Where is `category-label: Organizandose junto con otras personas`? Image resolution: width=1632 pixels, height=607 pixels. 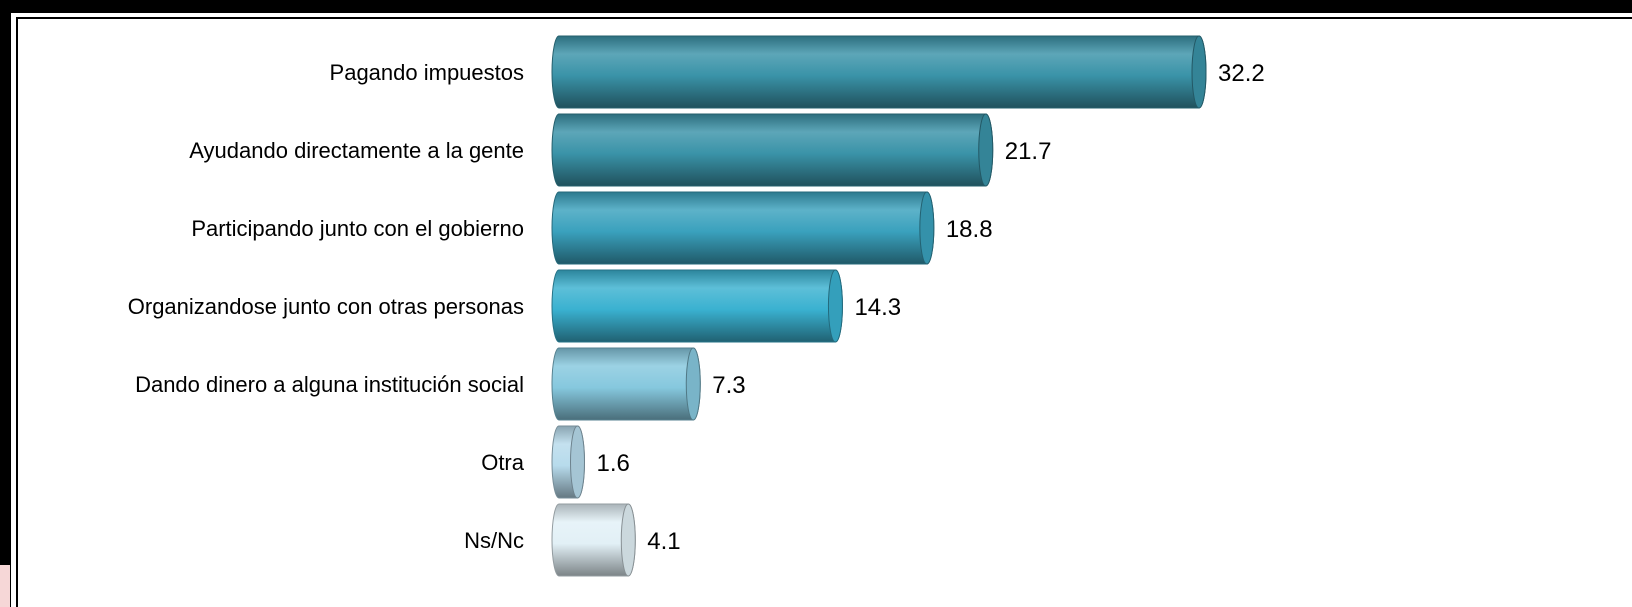
category-label: Organizandose junto con otras personas is located at coordinates (326, 306).